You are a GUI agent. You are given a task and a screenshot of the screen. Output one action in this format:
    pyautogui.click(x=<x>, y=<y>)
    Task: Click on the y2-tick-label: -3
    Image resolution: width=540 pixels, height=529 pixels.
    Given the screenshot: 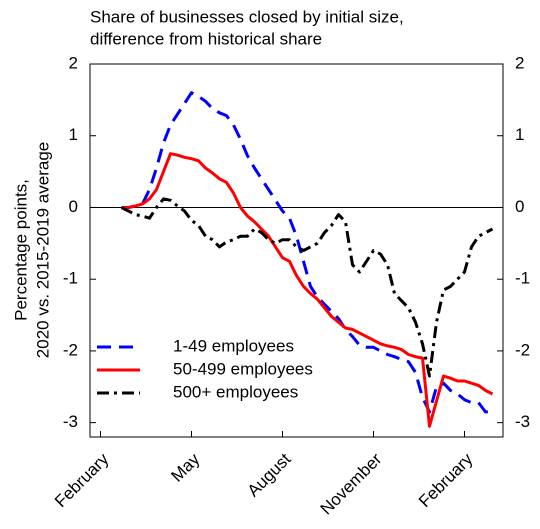 What is the action you would take?
    pyautogui.click(x=522, y=421)
    